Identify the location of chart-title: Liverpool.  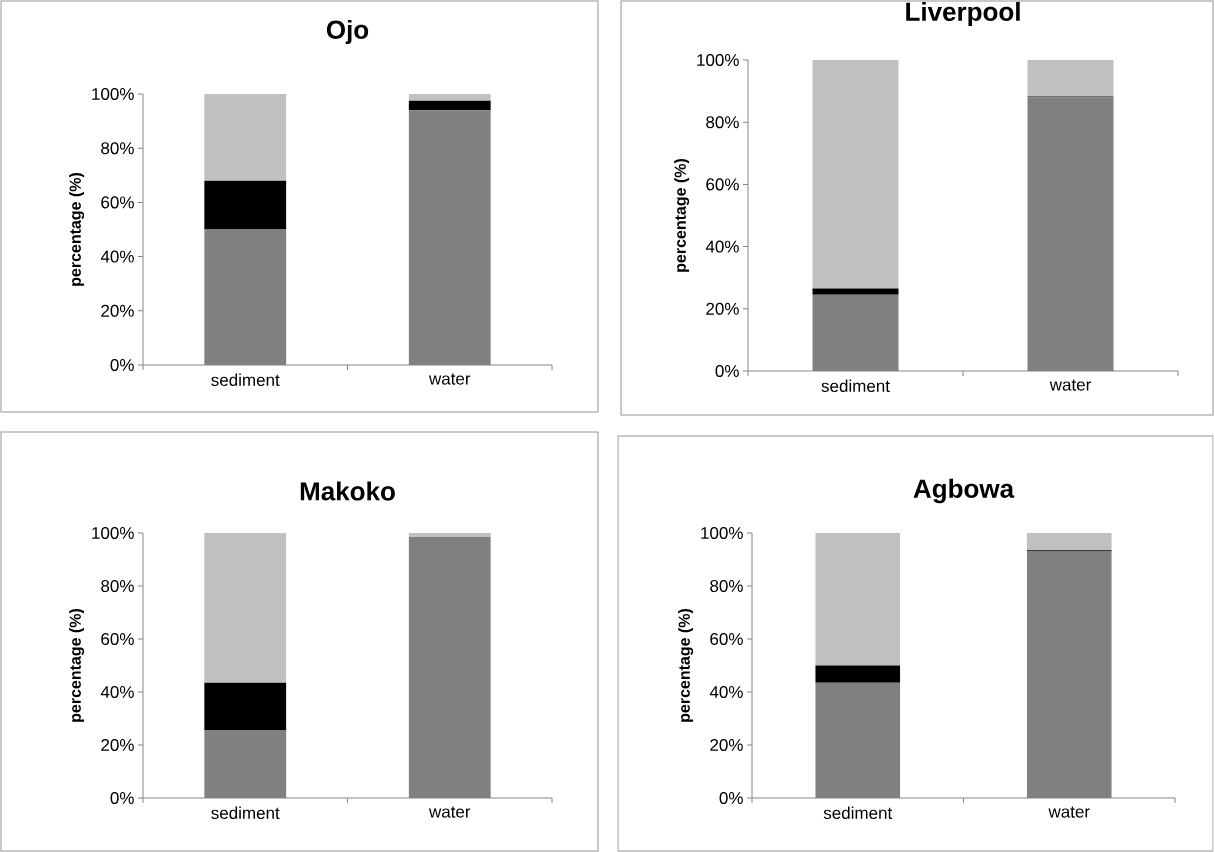
(963, 14).